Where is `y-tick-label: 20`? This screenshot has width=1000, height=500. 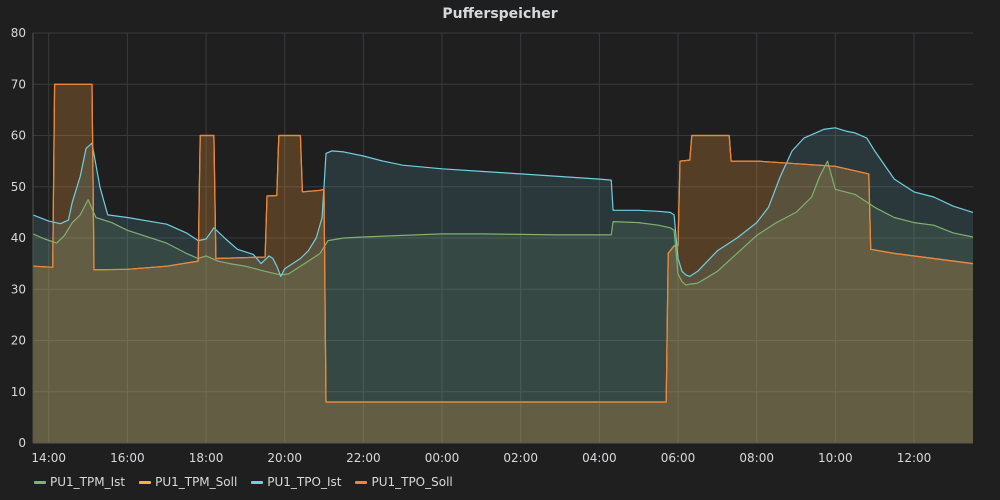
y-tick-label: 20 is located at coordinates (18, 341).